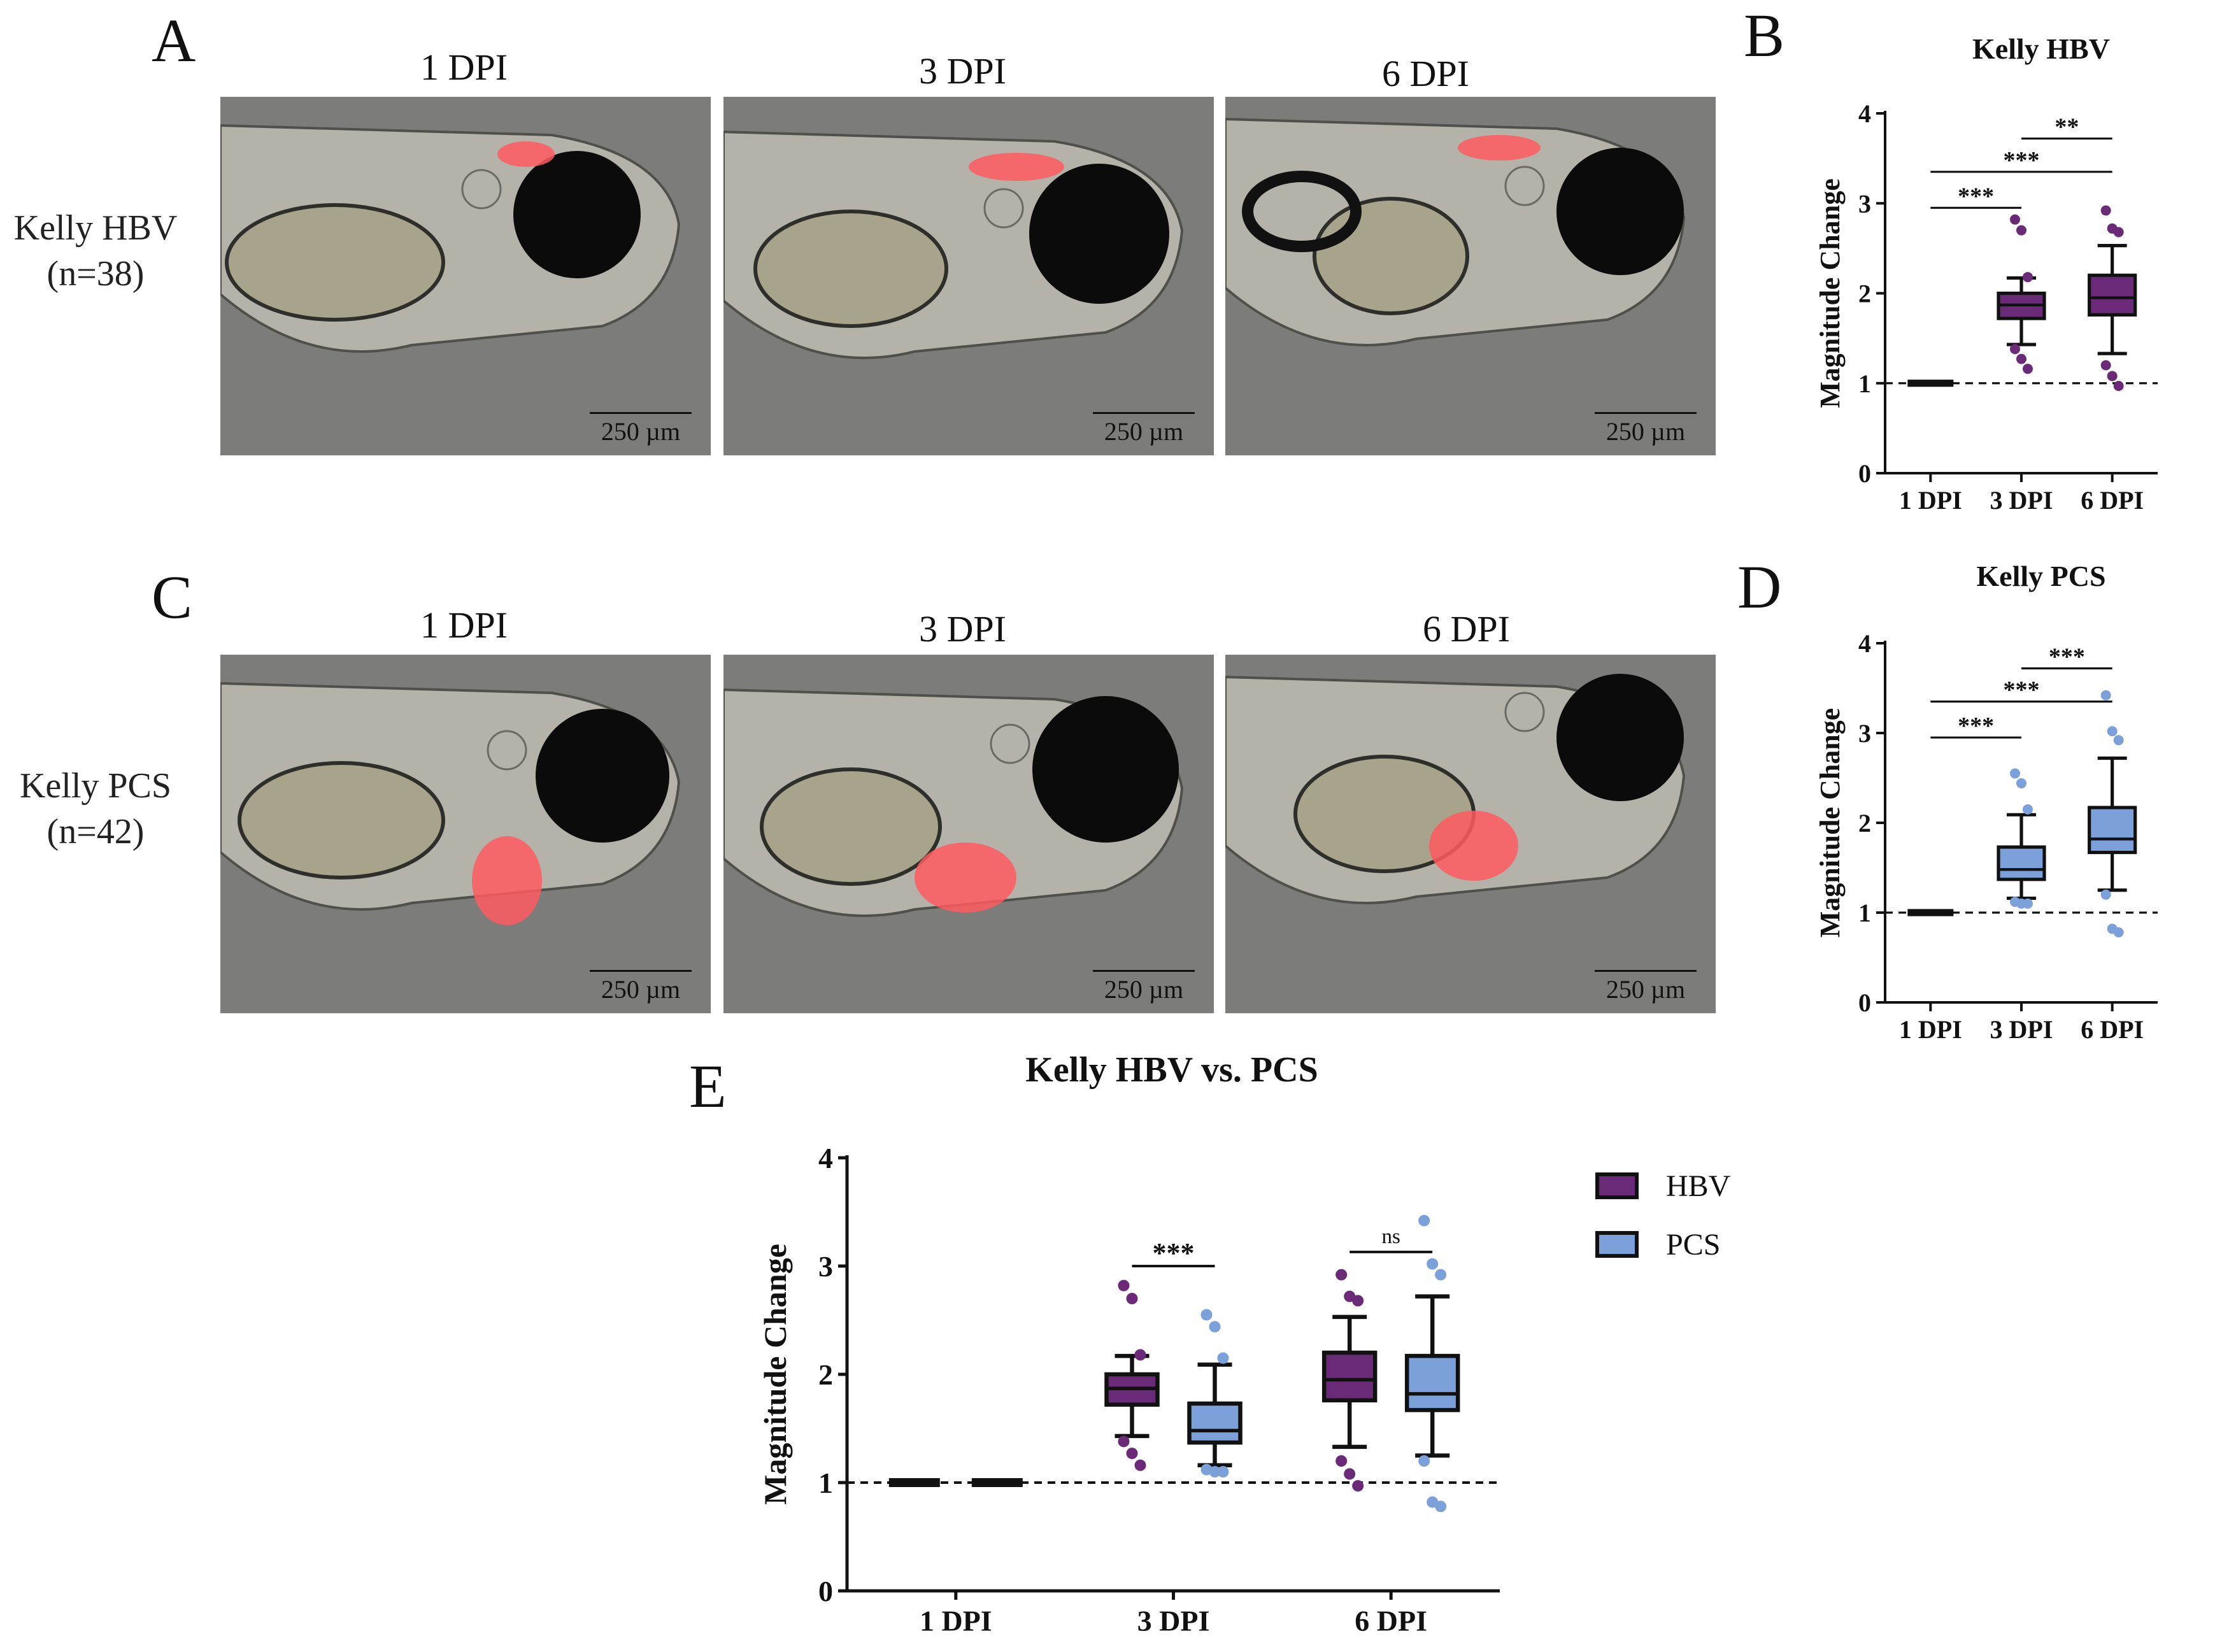 The height and width of the screenshot is (1652, 2229). What do you see at coordinates (1830, 823) in the screenshot?
I see `y-axis-label: Magnitude Change` at bounding box center [1830, 823].